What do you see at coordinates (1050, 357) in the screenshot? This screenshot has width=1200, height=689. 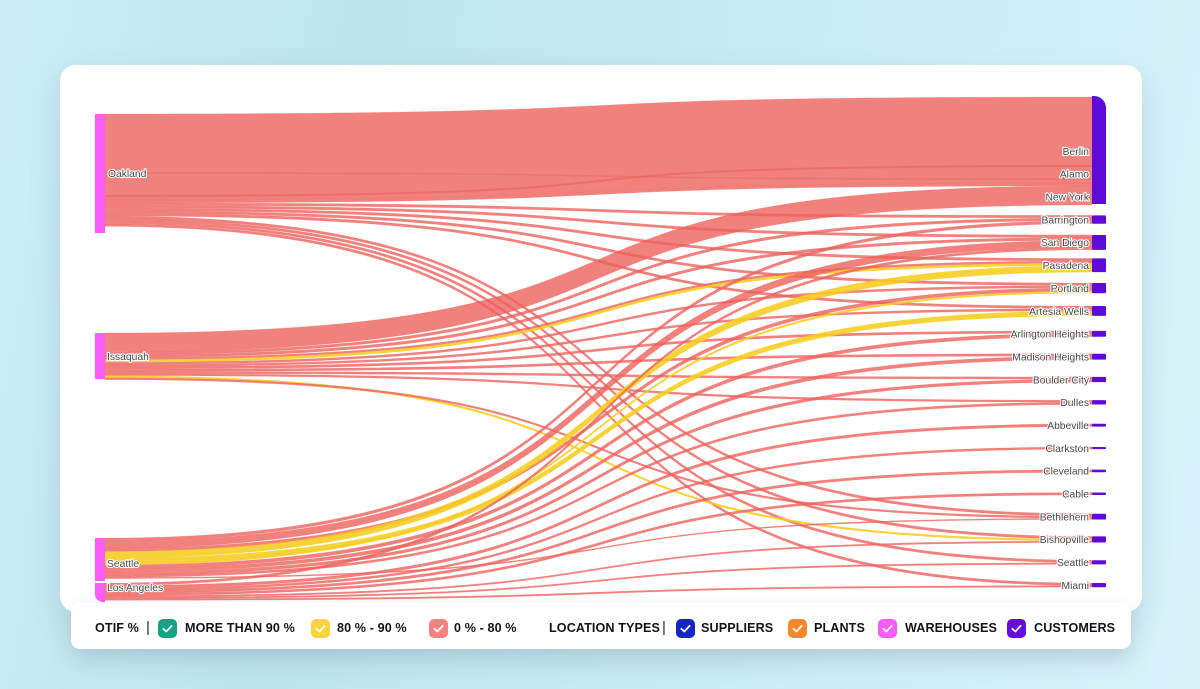 I see `svg-text: Madison Heights` at bounding box center [1050, 357].